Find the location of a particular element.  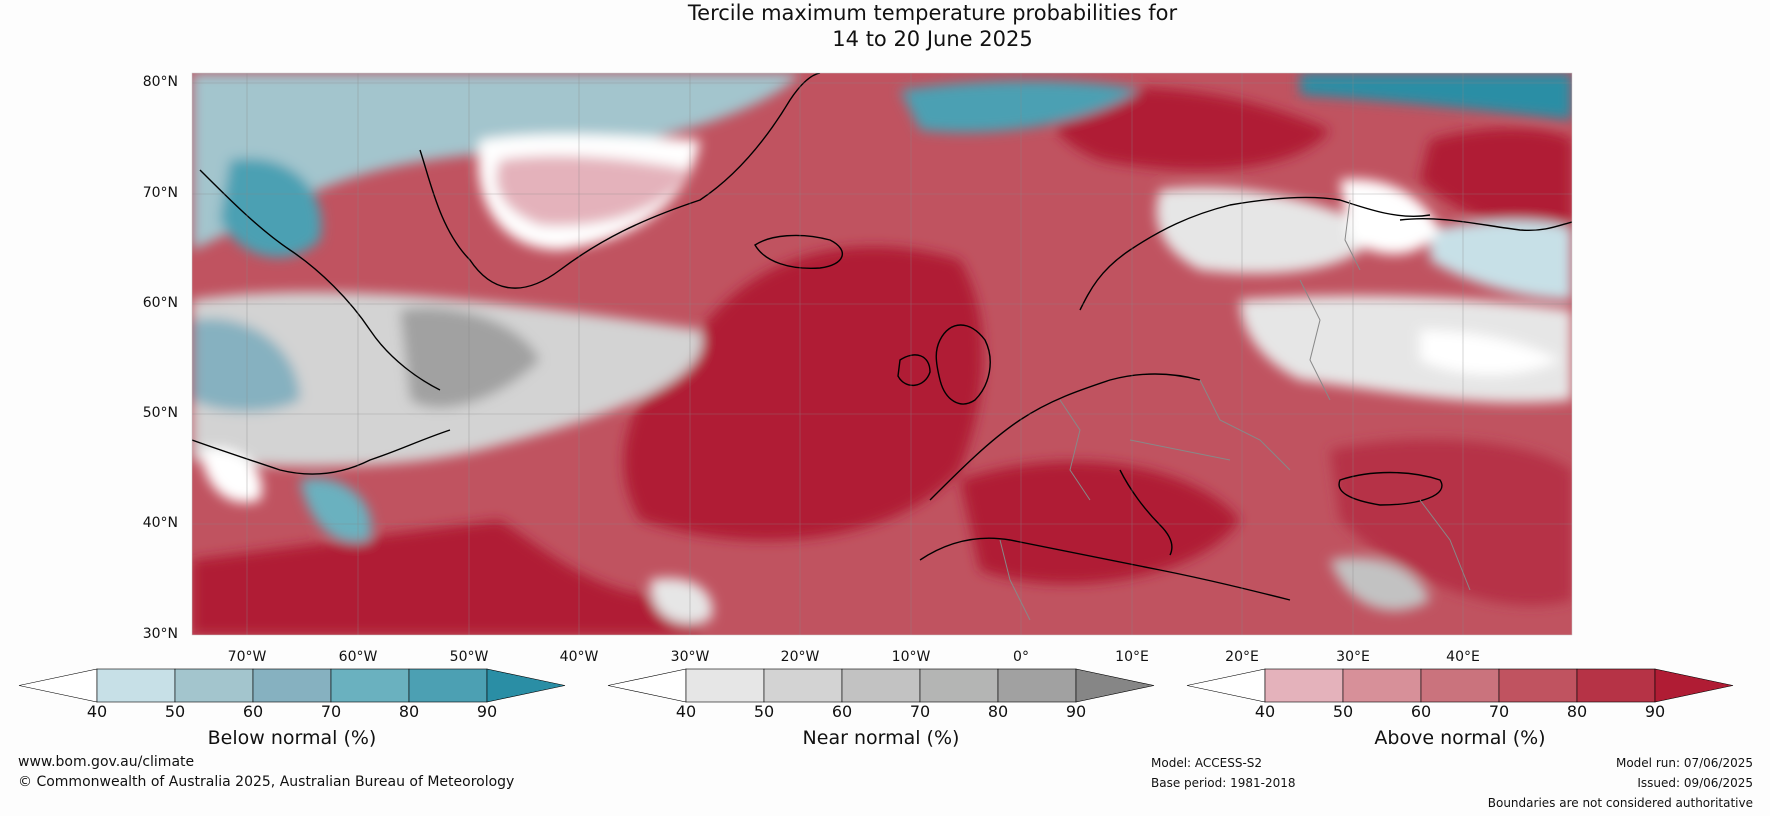

model-text: Model: ACCESS-S2 is located at coordinates (1207, 763).